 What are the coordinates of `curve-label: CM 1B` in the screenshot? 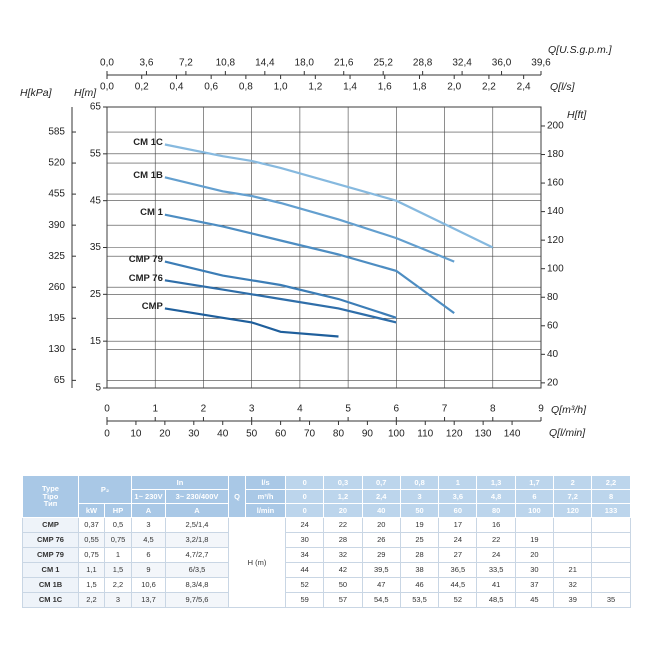 It's located at (148, 175).